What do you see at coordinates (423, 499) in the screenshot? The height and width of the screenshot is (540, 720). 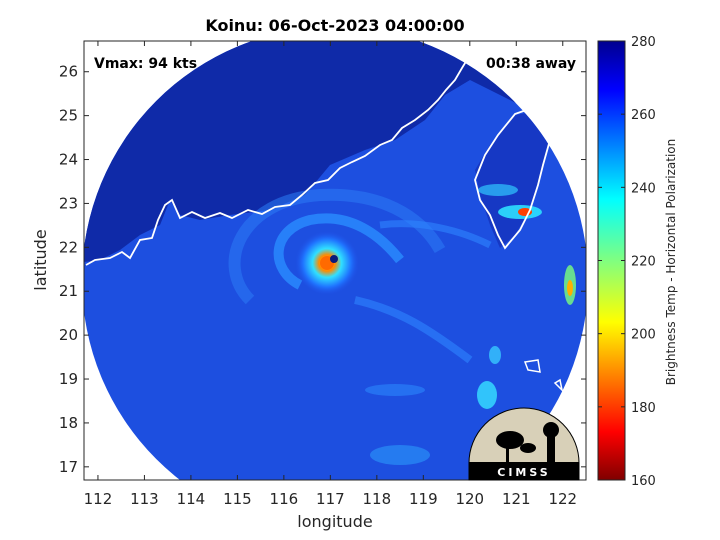 I see `x-tick-label: 119` at bounding box center [423, 499].